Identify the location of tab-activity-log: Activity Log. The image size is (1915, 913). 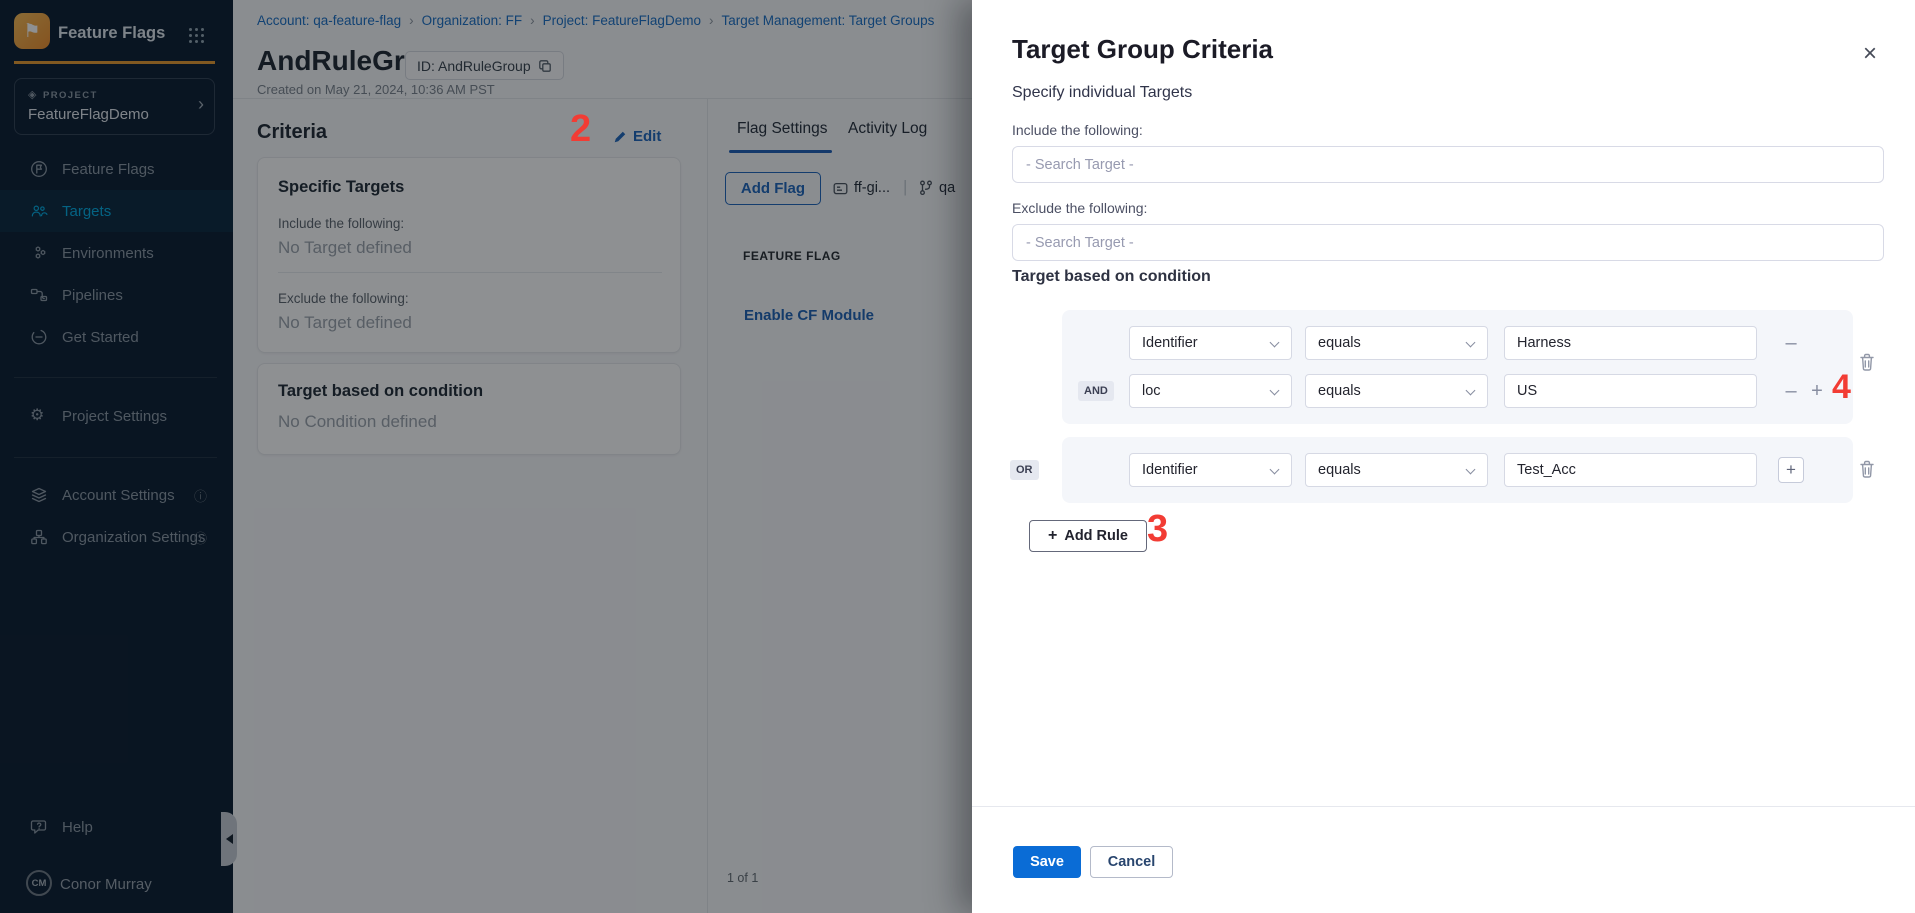
(888, 128).